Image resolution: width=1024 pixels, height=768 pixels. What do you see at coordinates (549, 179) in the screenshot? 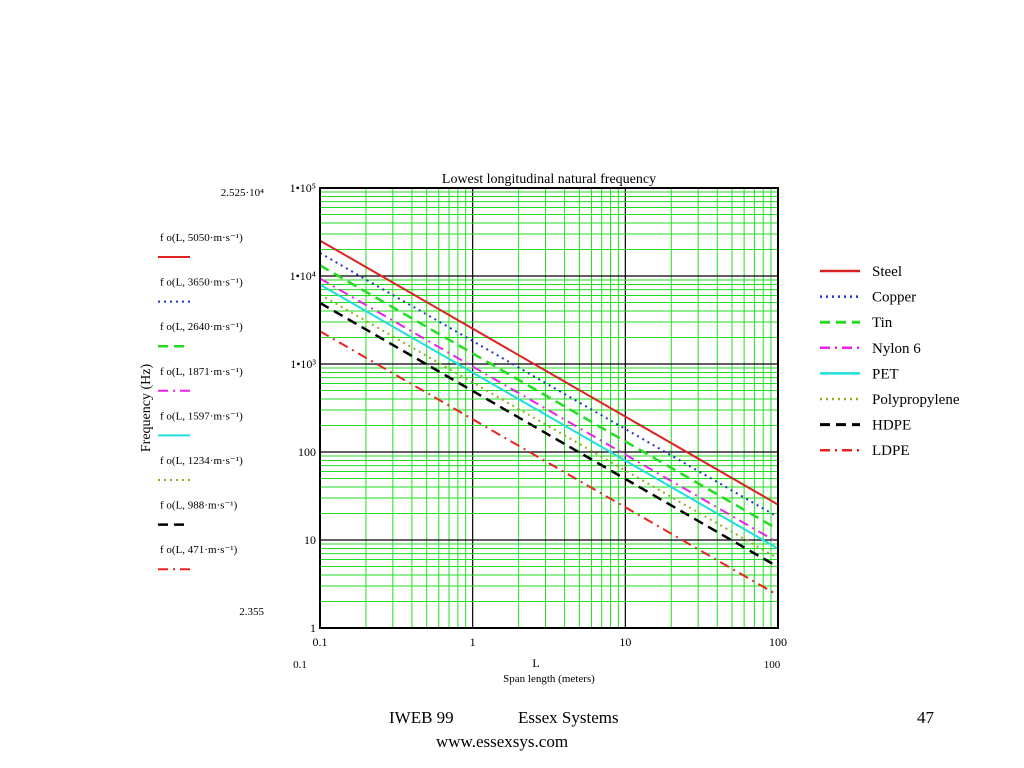
I see `chart-title: Lowest longitudinal natural frequency` at bounding box center [549, 179].